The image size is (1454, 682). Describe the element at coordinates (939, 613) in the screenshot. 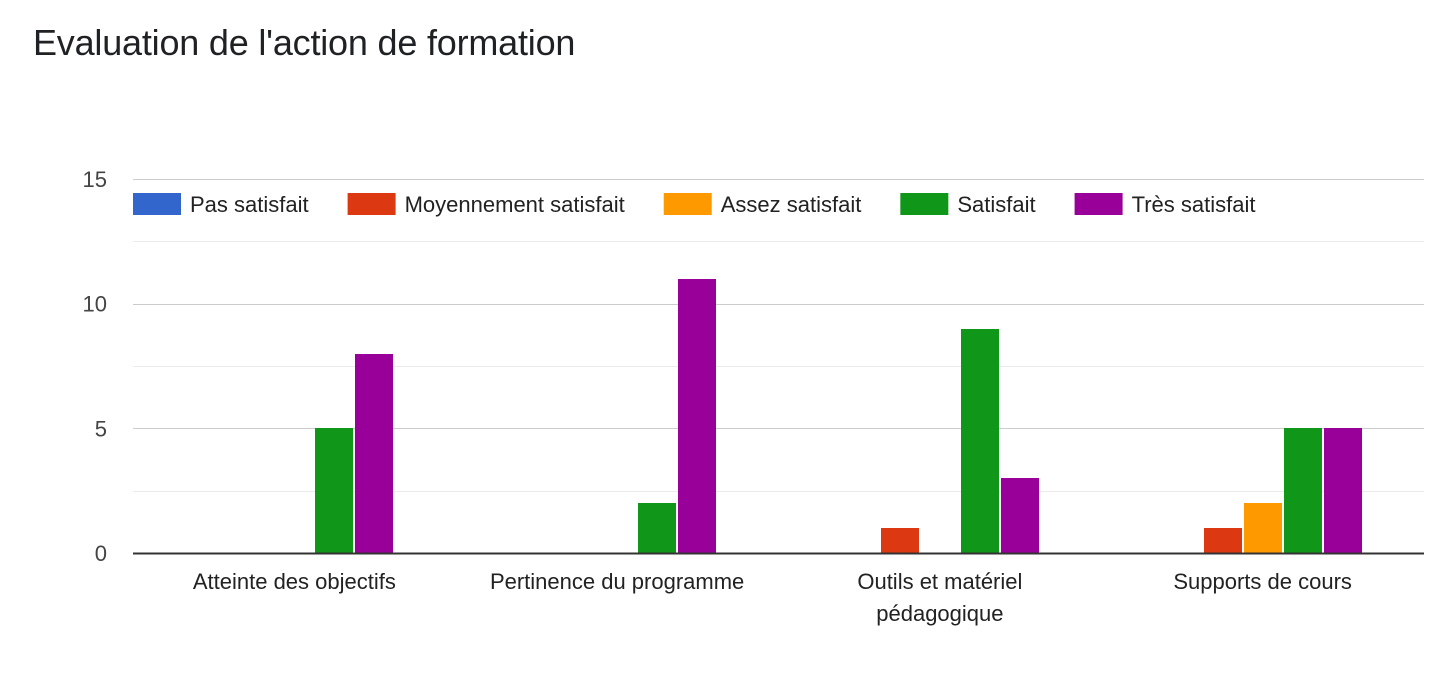

I see `x-tick-label-line: pédagogique` at that location.